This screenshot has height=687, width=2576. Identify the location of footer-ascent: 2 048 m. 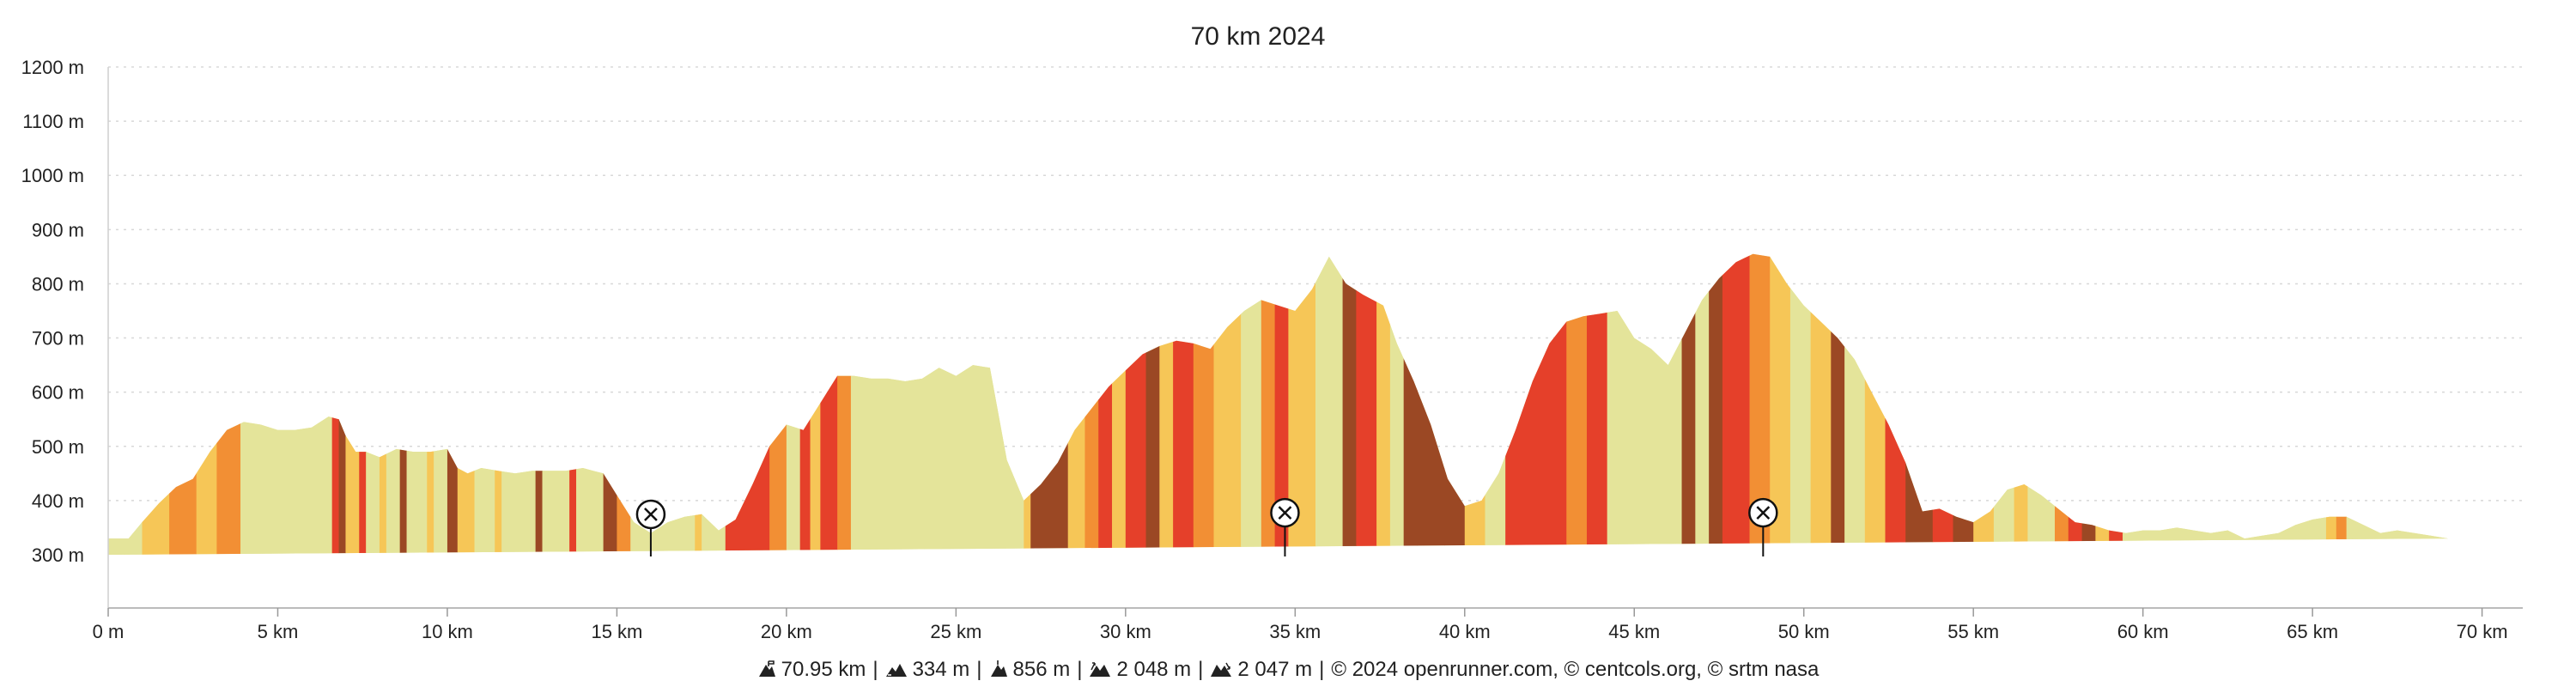
(1154, 669).